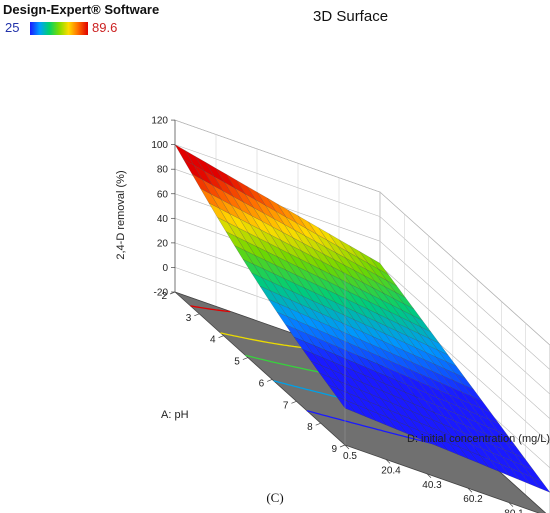 This screenshot has width=550, height=513. What do you see at coordinates (165, 268) in the screenshot?
I see `z-tick-label: 0` at bounding box center [165, 268].